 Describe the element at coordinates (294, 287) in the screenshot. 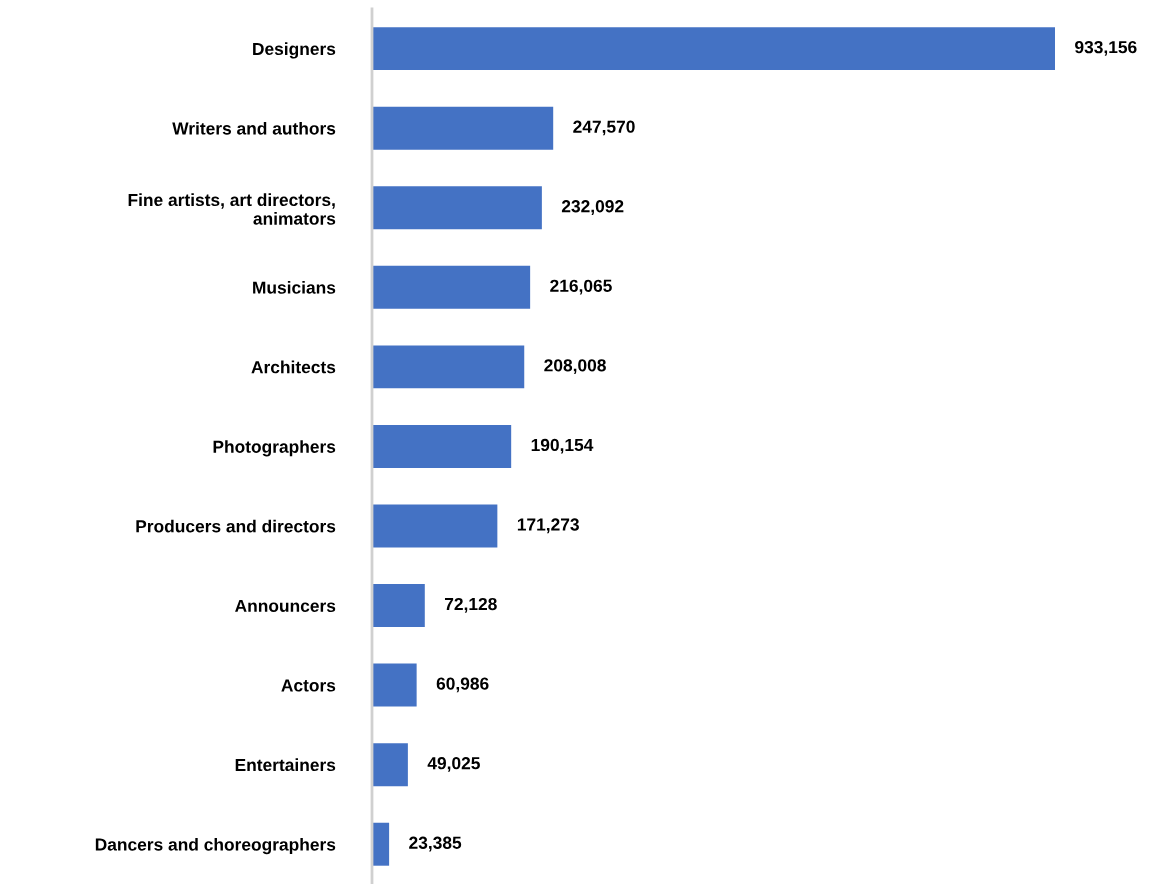

I see `y-tick-label: Musicians` at that location.